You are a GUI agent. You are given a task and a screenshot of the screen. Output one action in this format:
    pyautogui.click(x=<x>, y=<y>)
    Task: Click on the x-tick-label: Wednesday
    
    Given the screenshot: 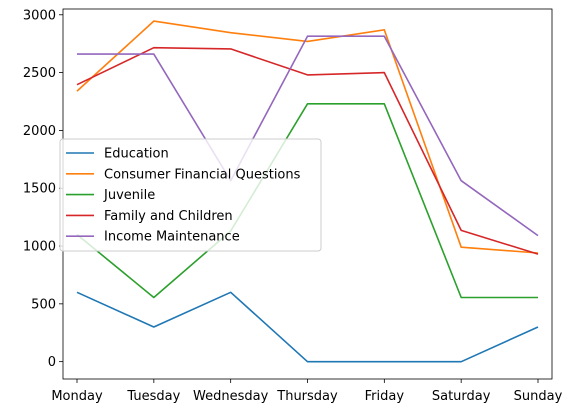 What is the action you would take?
    pyautogui.click(x=231, y=396)
    